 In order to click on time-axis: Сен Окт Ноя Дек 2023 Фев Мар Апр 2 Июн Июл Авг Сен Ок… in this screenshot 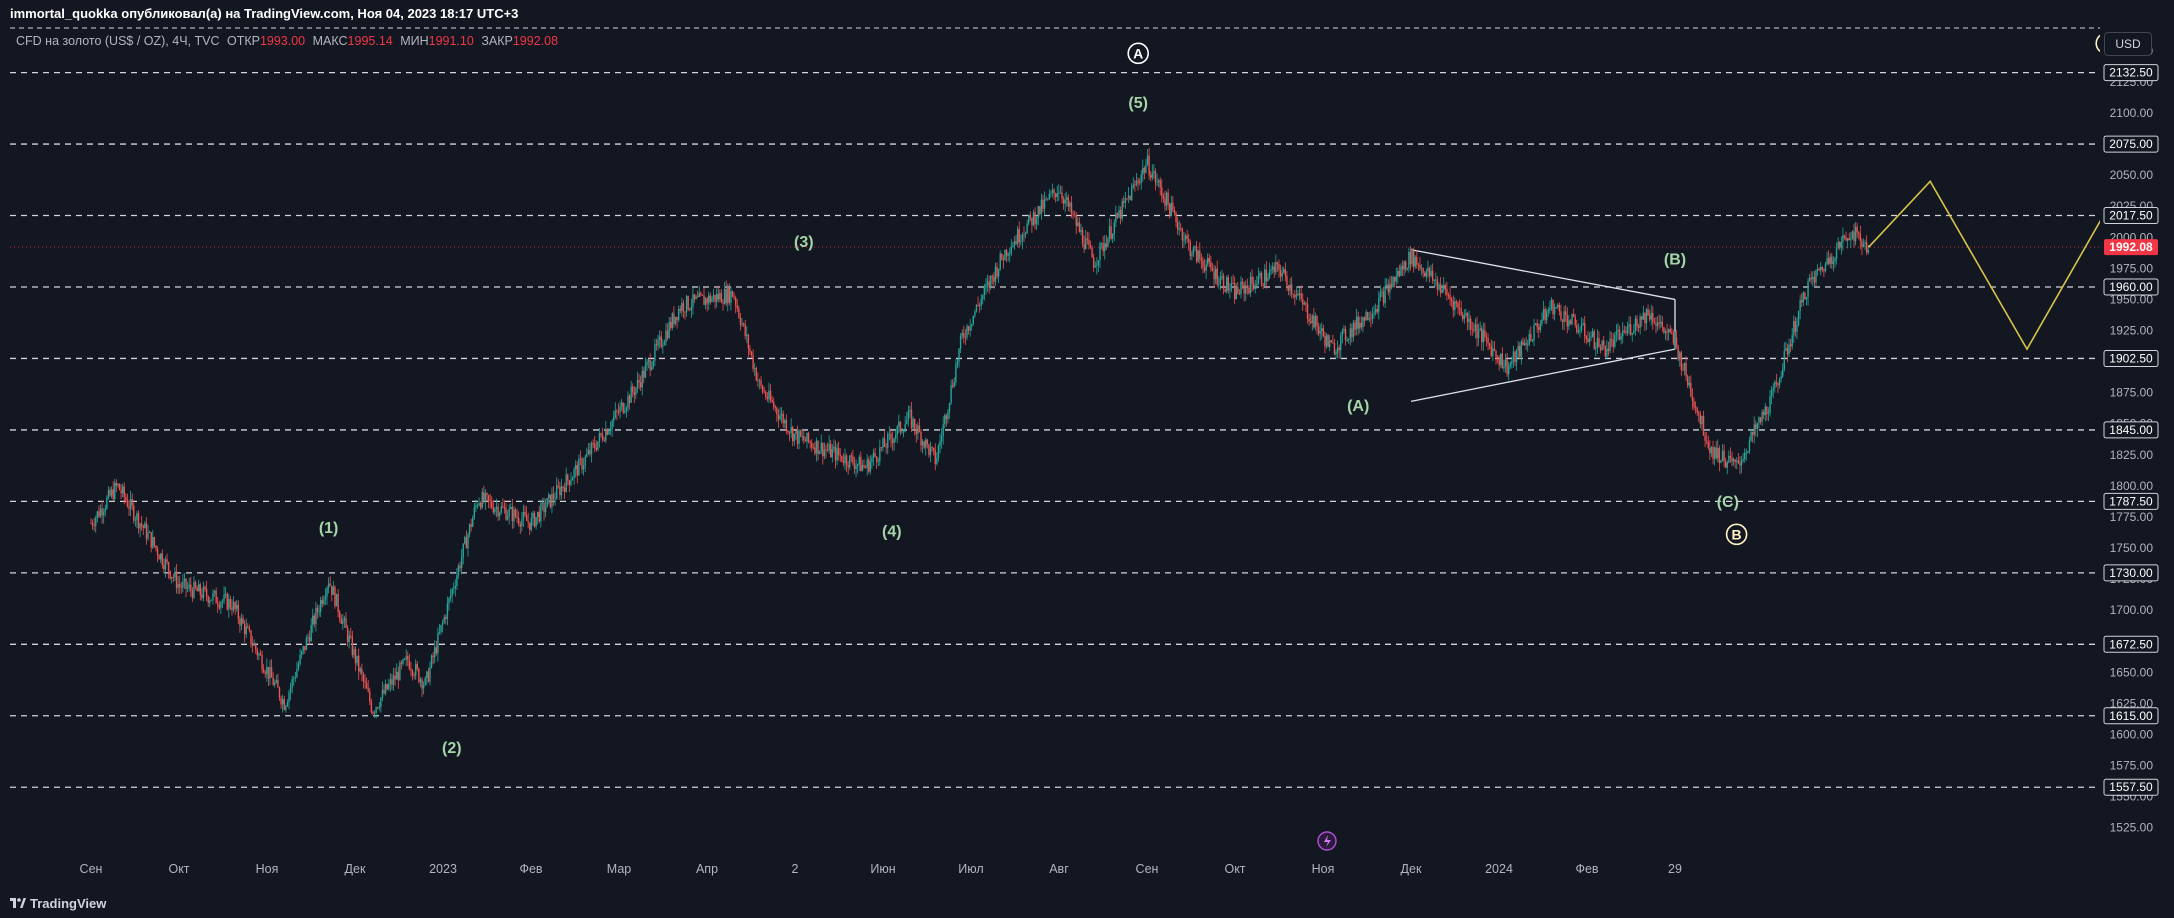, I will do `click(881, 869)`.